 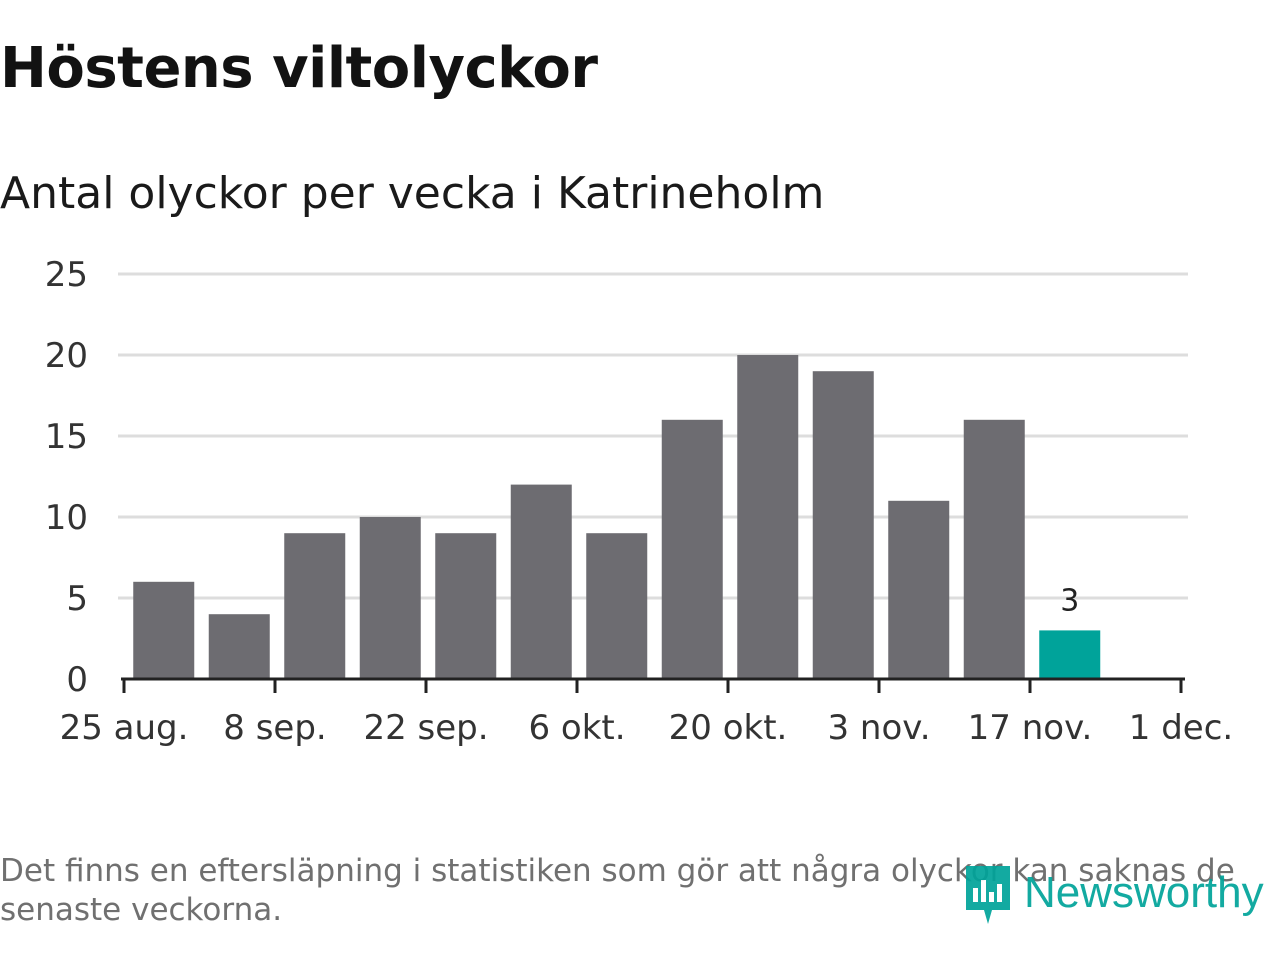 What do you see at coordinates (1069, 600) in the screenshot?
I see `data-label: 3` at bounding box center [1069, 600].